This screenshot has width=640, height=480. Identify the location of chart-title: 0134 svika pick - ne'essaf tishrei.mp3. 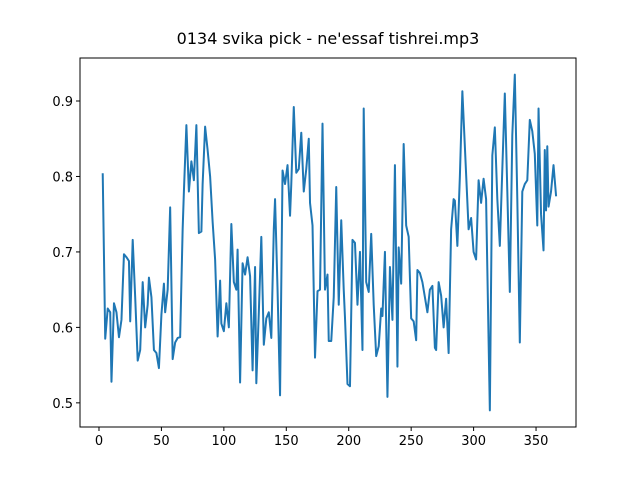
(328, 38).